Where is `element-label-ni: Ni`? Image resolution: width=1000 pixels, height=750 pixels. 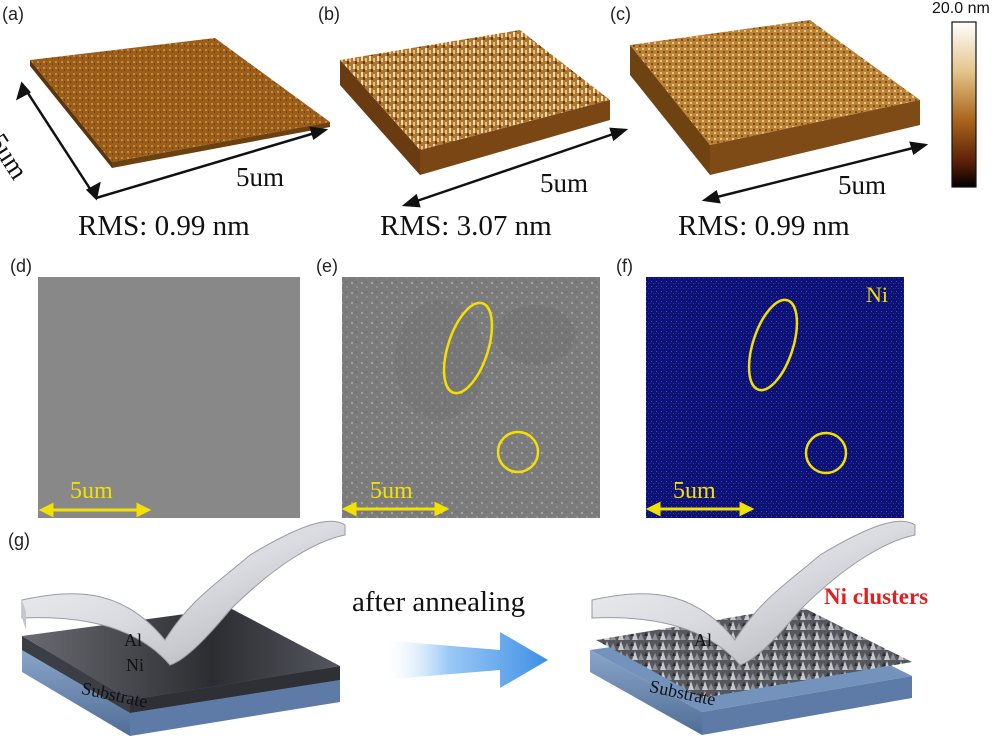 element-label-ni: Ni is located at coordinates (877, 294).